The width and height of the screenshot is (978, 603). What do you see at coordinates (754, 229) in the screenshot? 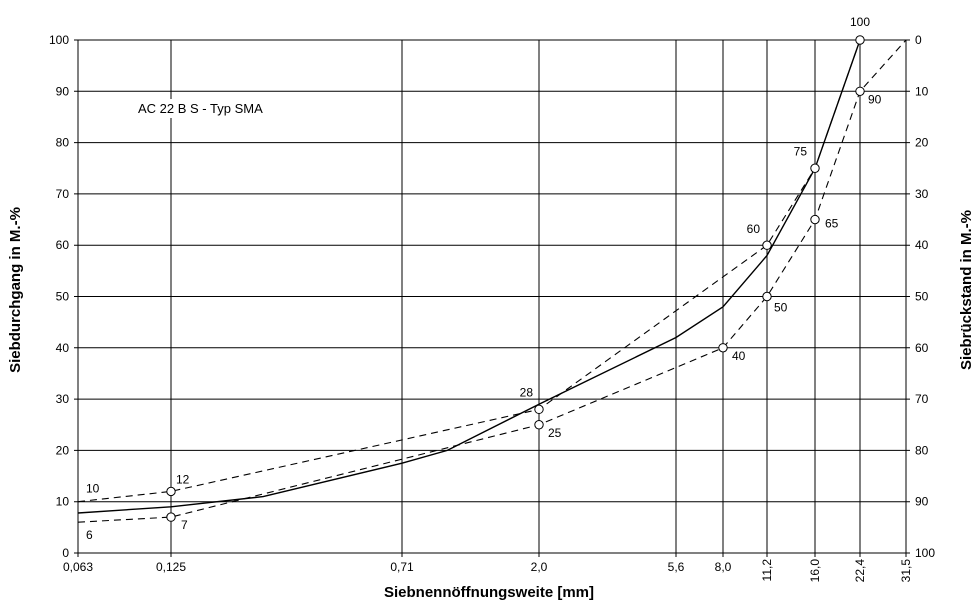
I see `data-label: 60` at bounding box center [754, 229].